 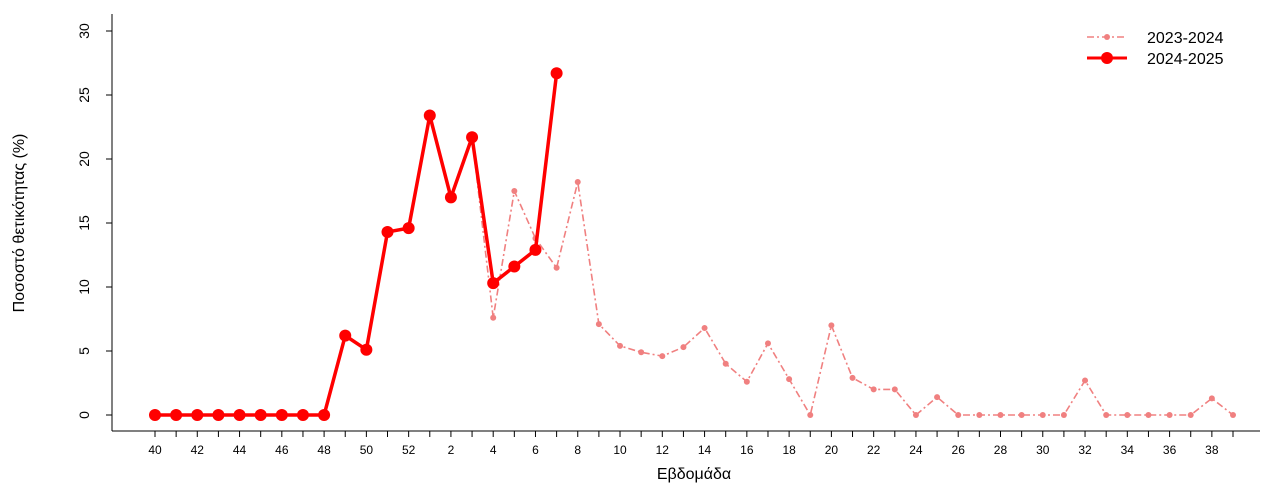 What do you see at coordinates (1212, 450) in the screenshot?
I see `x-tick-label: 38` at bounding box center [1212, 450].